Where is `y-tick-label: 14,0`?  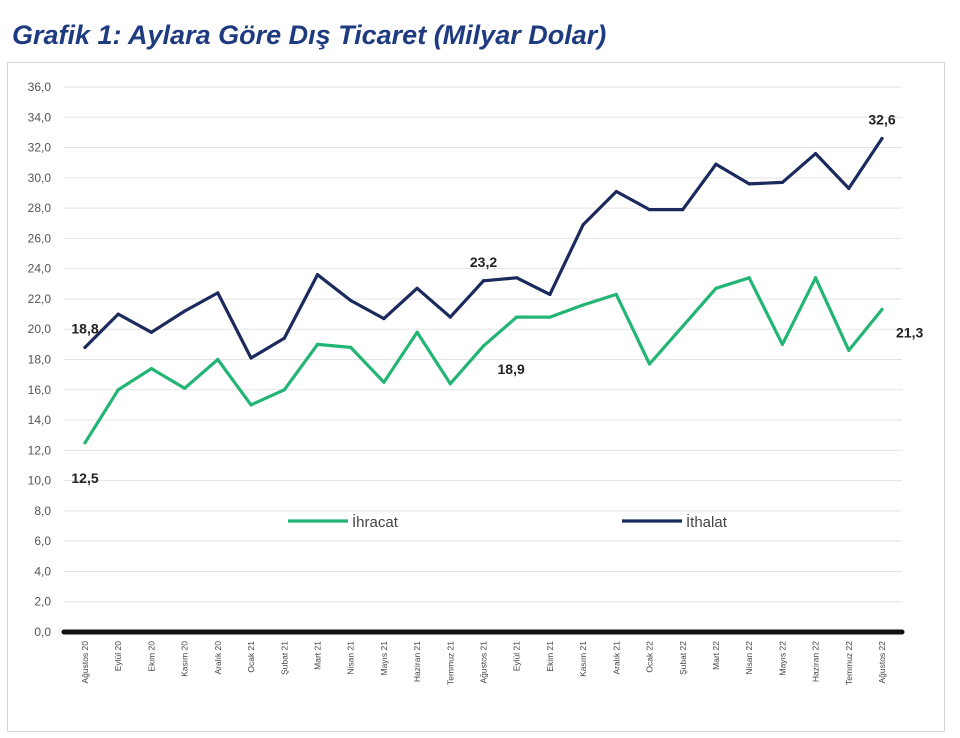
y-tick-label: 14,0 is located at coordinates (40, 420).